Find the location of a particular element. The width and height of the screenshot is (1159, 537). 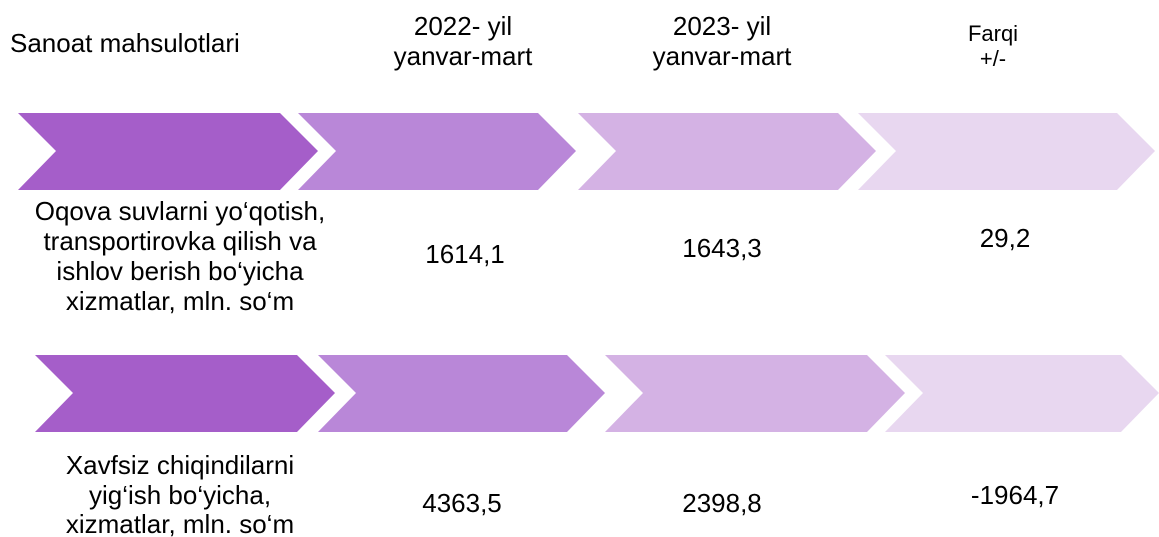

row-label: Oqova suvlarni yo‘qotish, is located at coordinates (180, 211).